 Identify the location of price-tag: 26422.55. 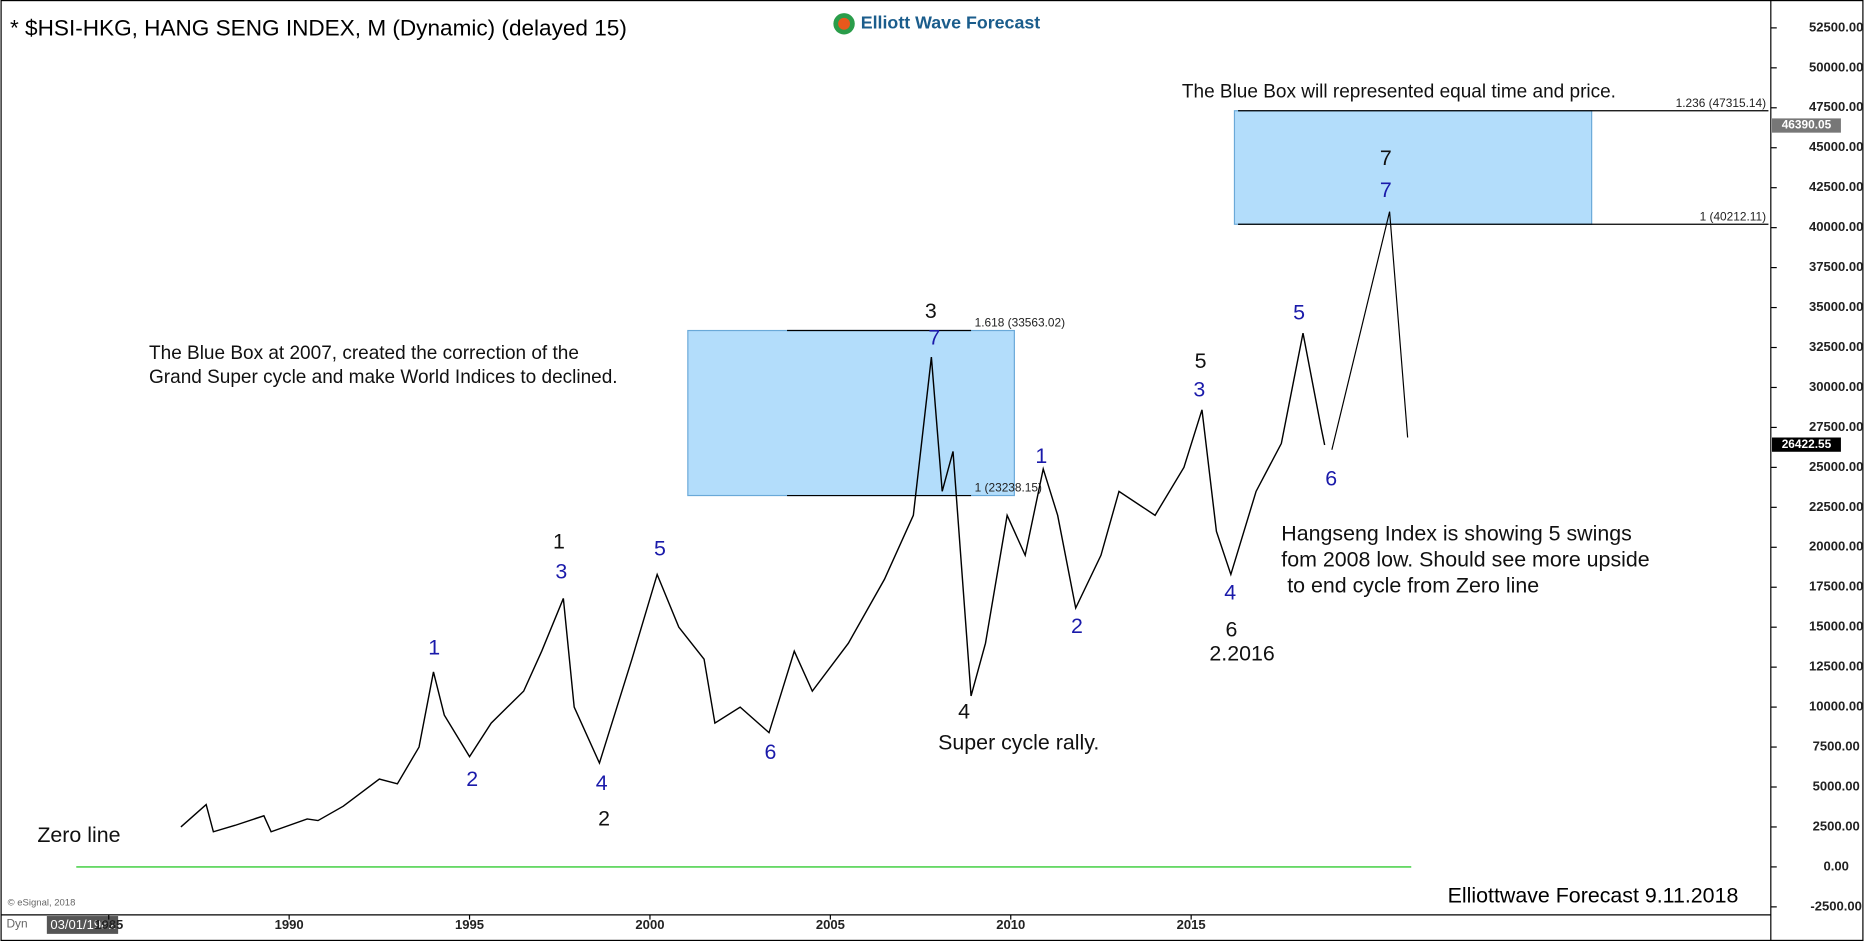
(1807, 444).